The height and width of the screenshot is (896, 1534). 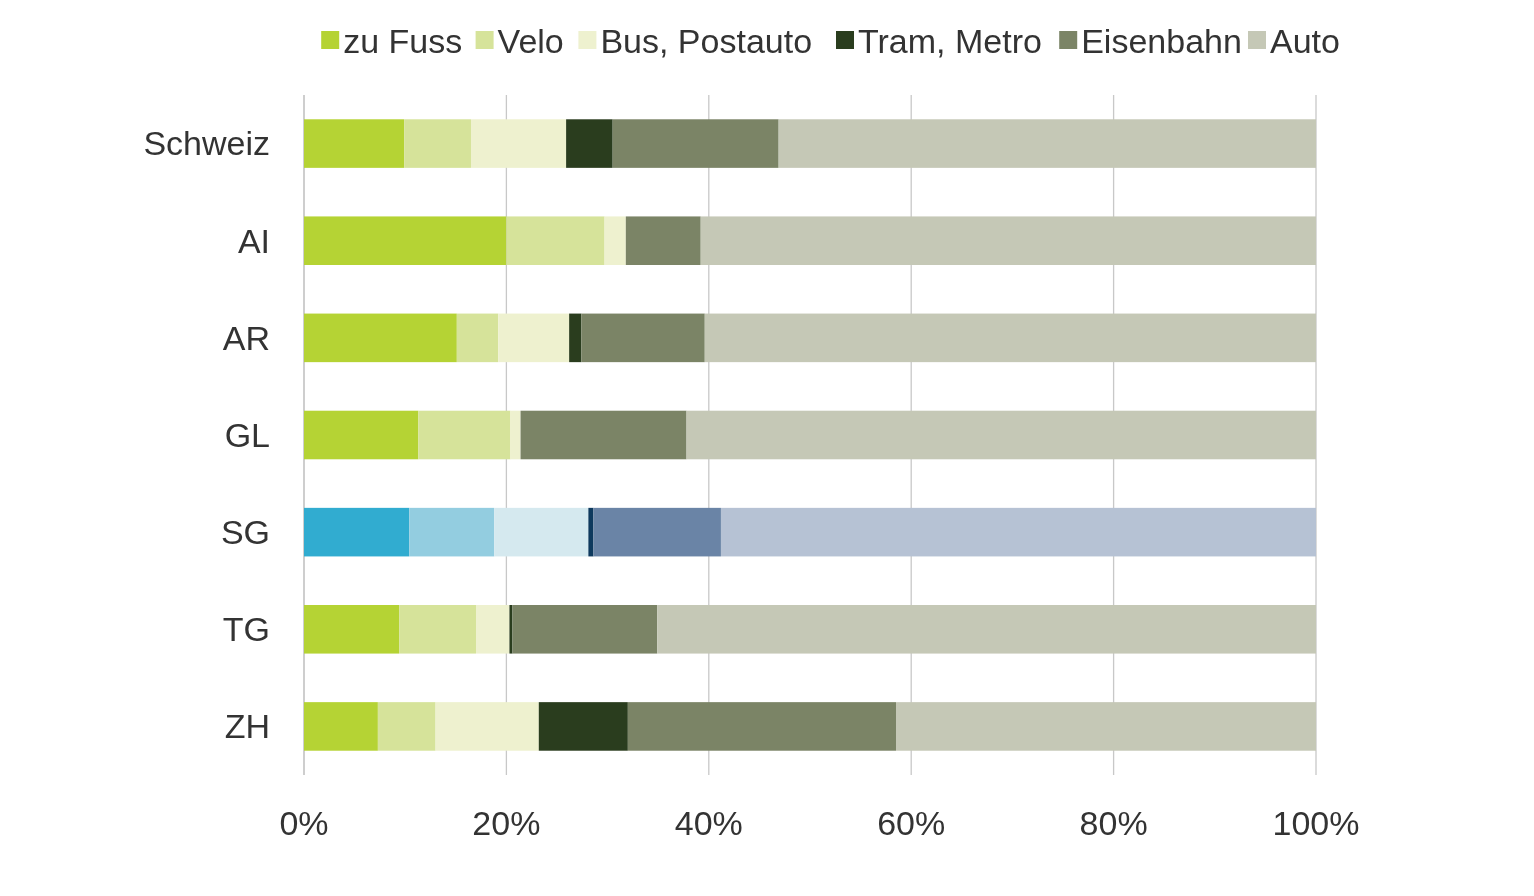 What do you see at coordinates (246, 629) in the screenshot?
I see `y-tick-label: TG` at bounding box center [246, 629].